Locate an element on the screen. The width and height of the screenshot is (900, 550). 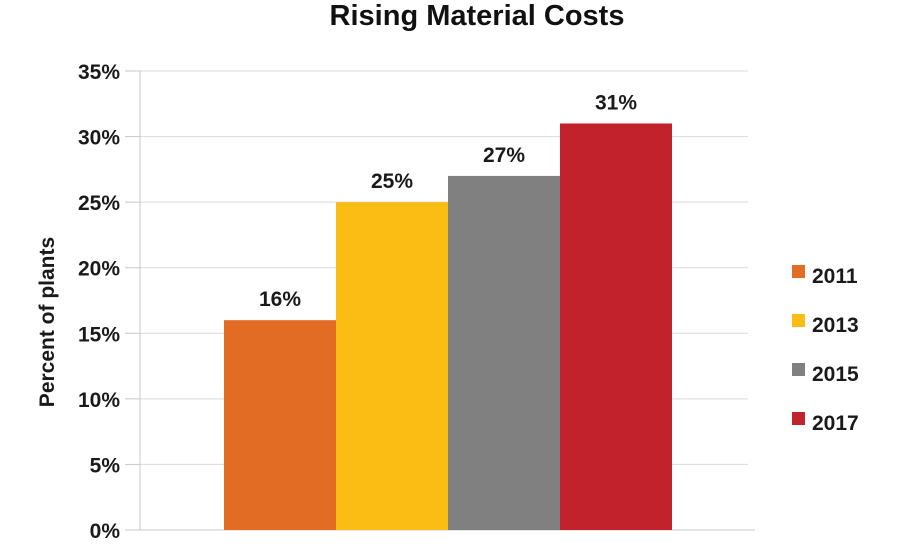
y-tick-label: 25% is located at coordinates (99, 203).